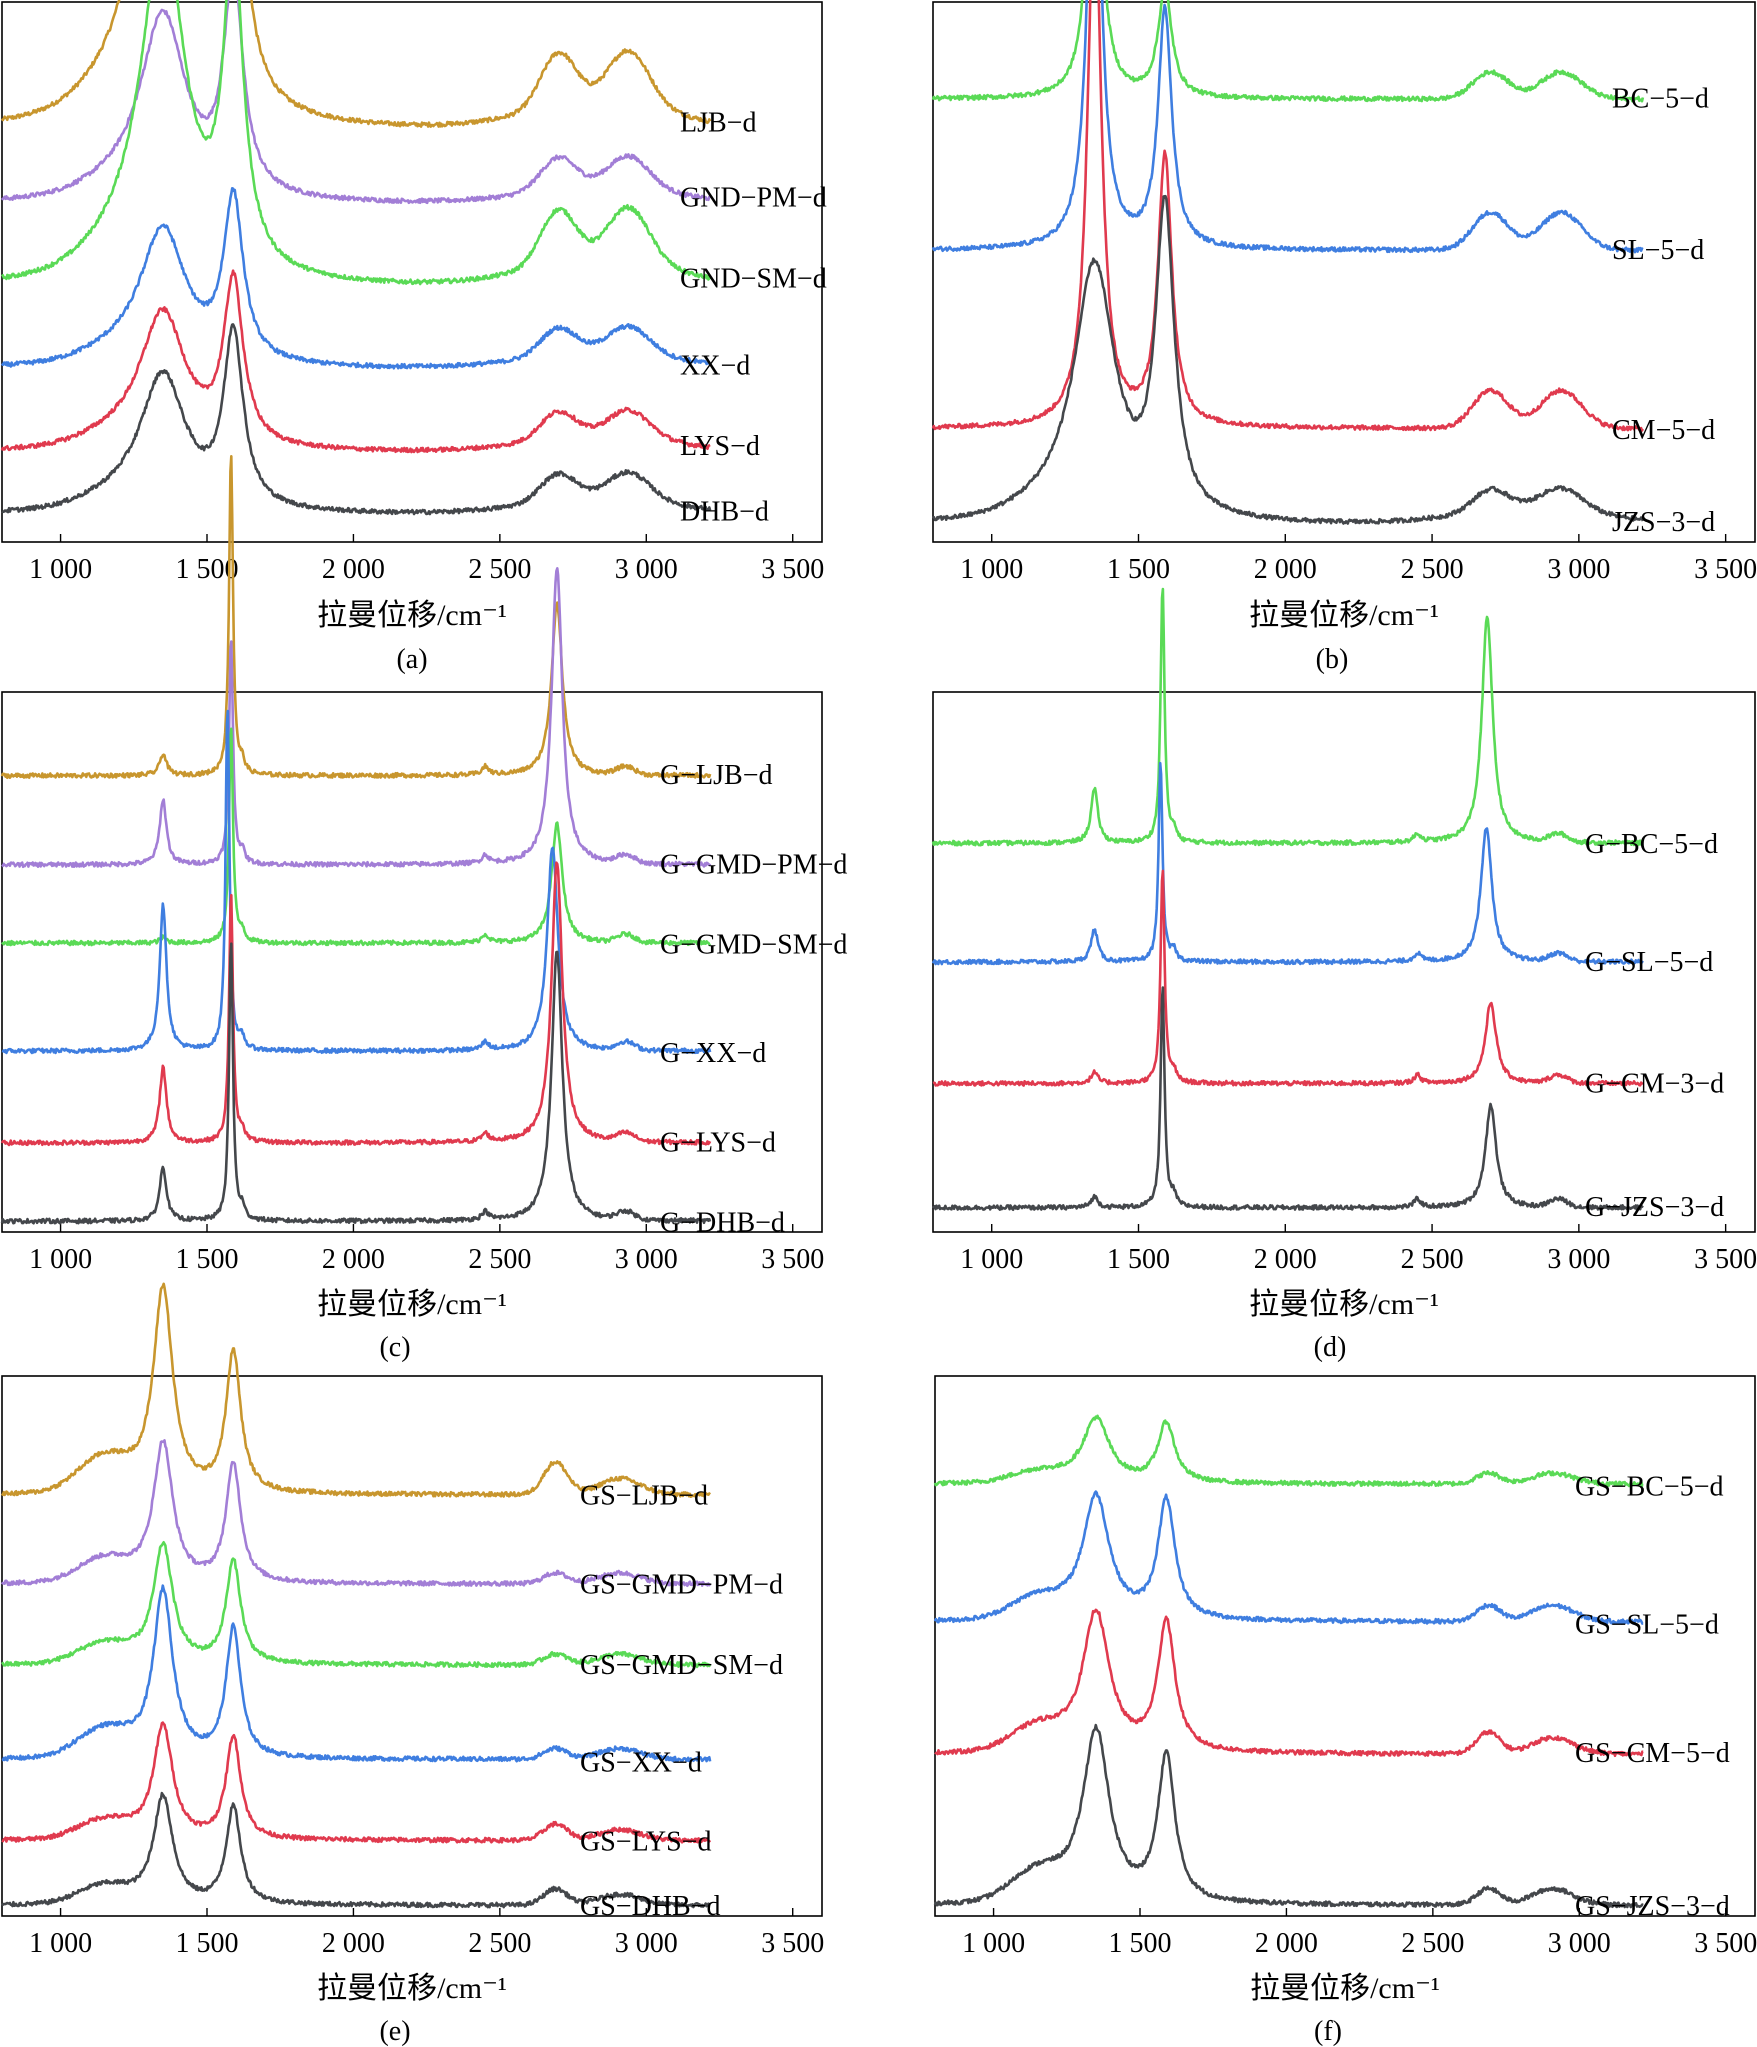  Describe the element at coordinates (411, 659) in the screenshot. I see `panel-caption: (a)` at that location.